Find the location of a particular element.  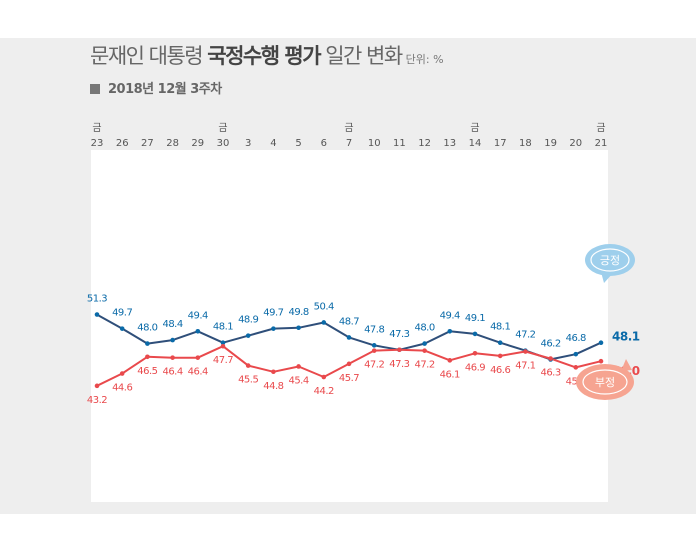

positive-data-label: 50.4 is located at coordinates (324, 306).